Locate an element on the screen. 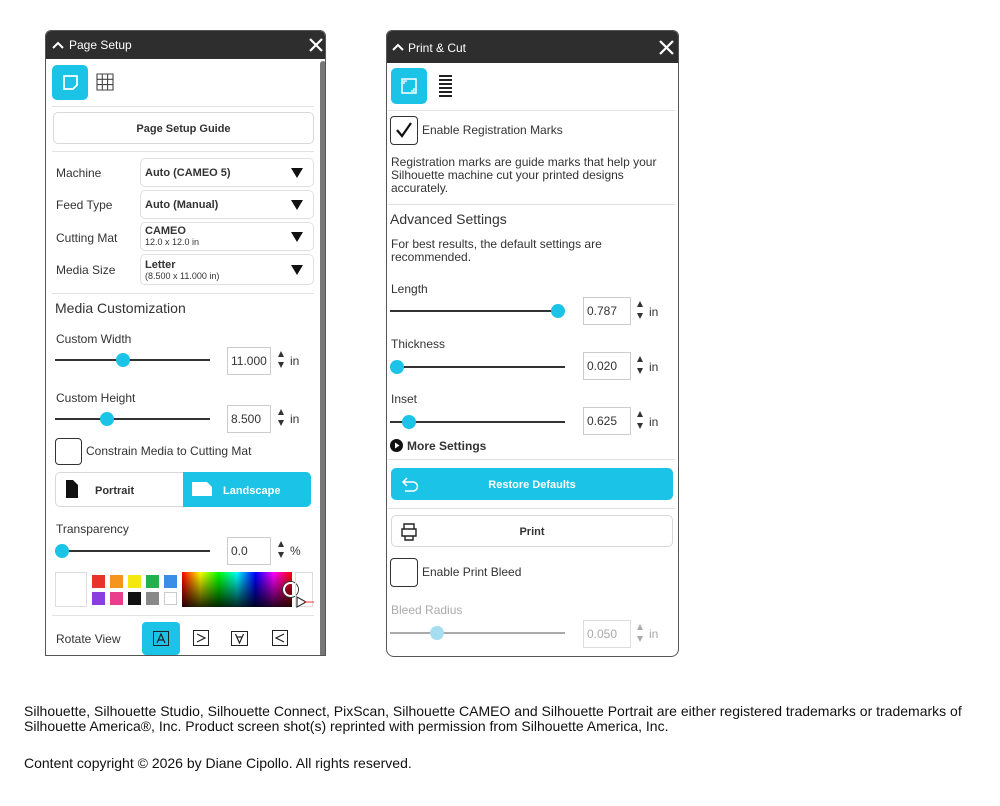 The width and height of the screenshot is (1000, 806). unit: % is located at coordinates (295, 551).